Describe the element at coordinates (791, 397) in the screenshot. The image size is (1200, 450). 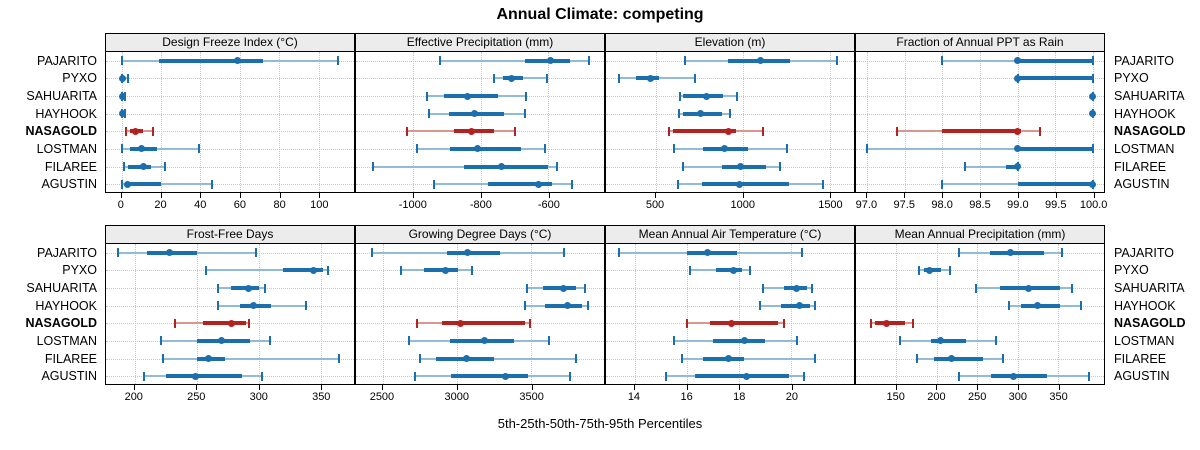
I see `axis-tick-label: 20` at that location.